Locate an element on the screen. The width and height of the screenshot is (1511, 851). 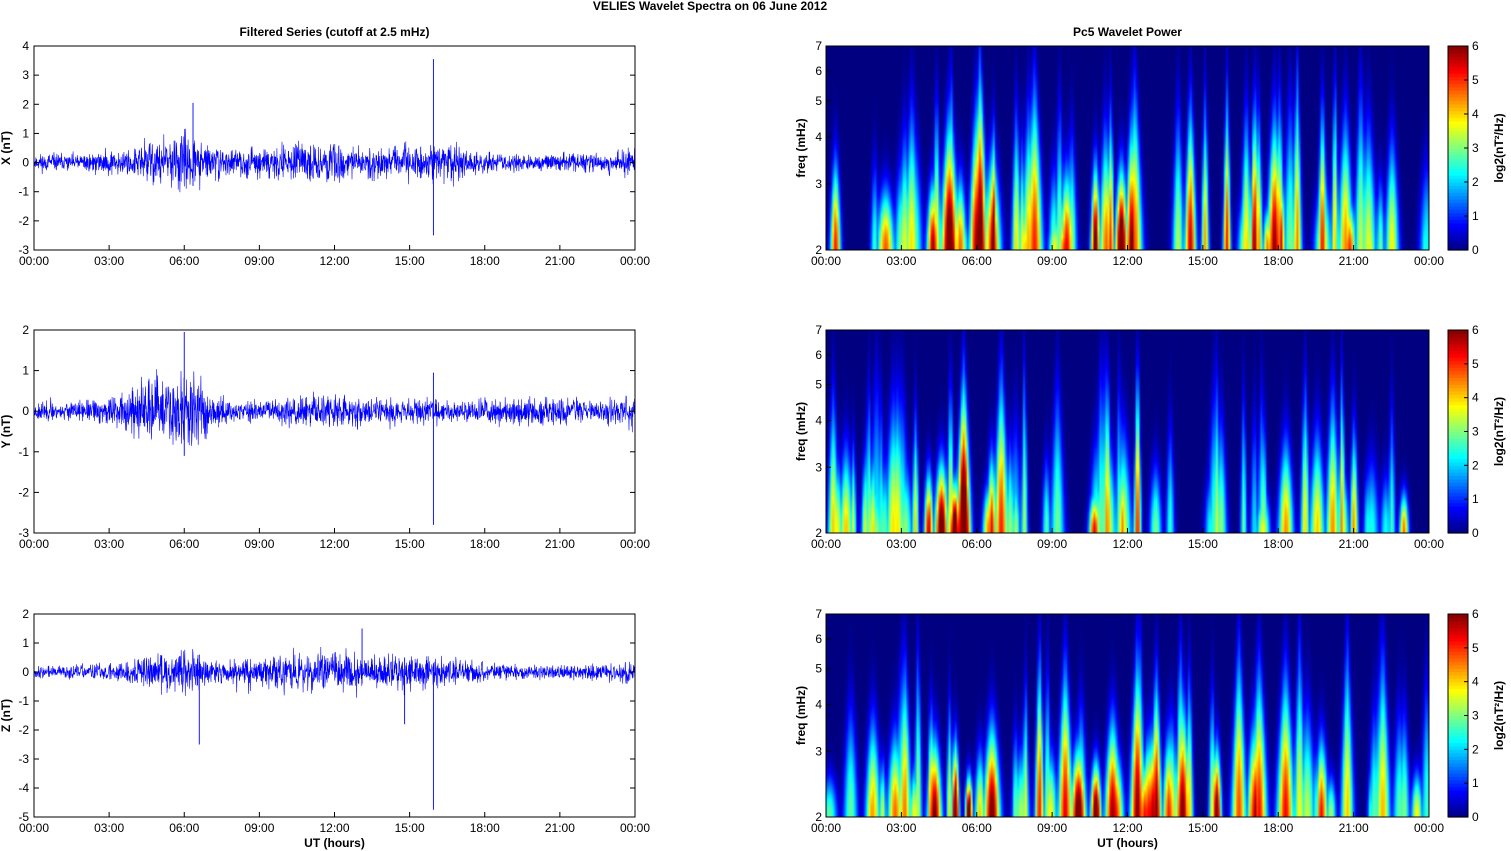
series-x-ytick-label: 2 is located at coordinates (25, 104).